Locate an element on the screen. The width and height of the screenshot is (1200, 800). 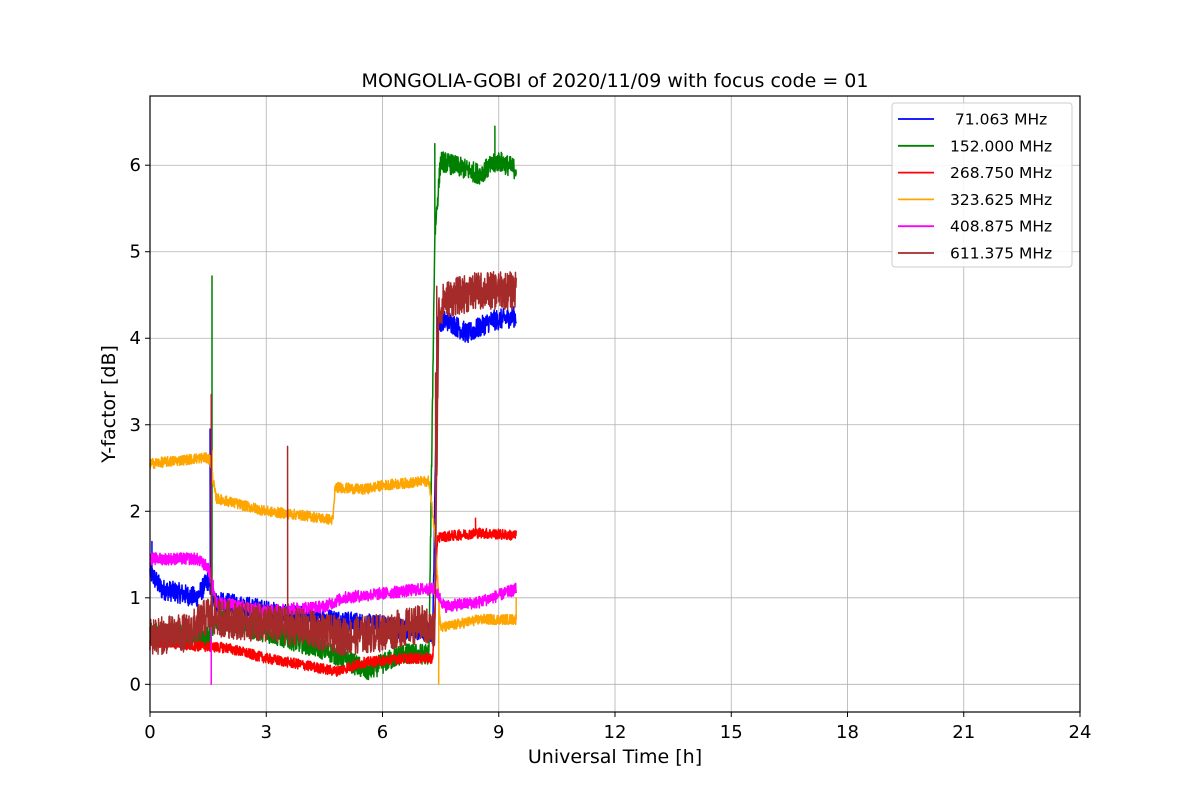
x-tick-label: 24 is located at coordinates (1080, 732).